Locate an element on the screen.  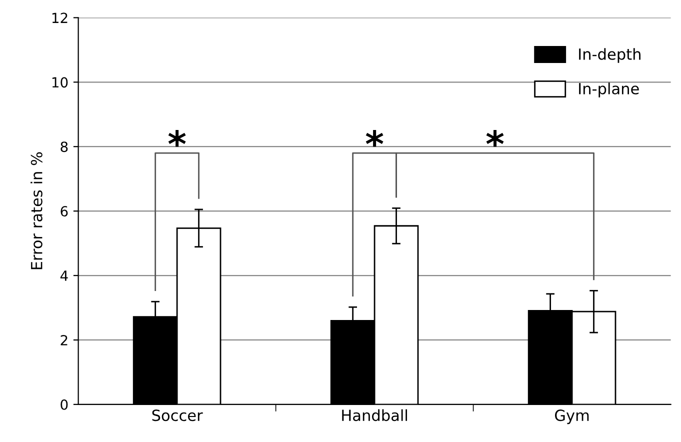
y-tick-label: 4 is located at coordinates (64, 275).